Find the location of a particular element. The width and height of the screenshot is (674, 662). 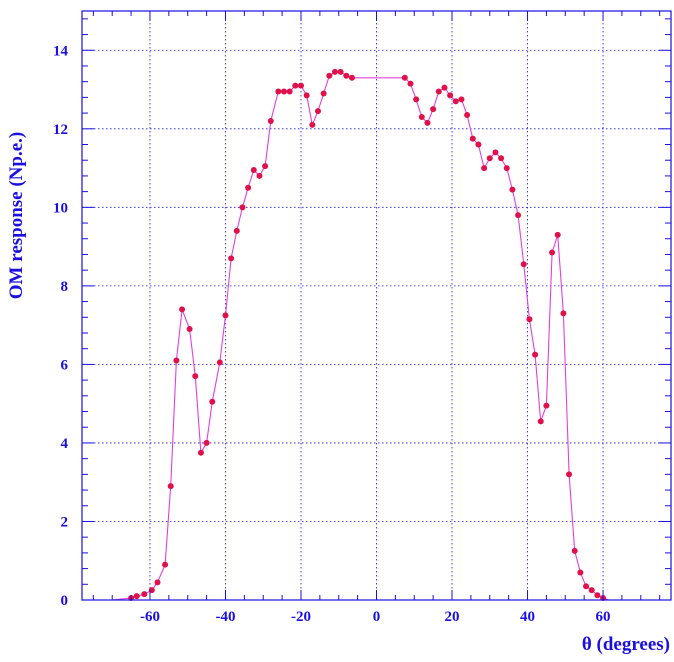

y-tick-label: 10 is located at coordinates (60, 208).